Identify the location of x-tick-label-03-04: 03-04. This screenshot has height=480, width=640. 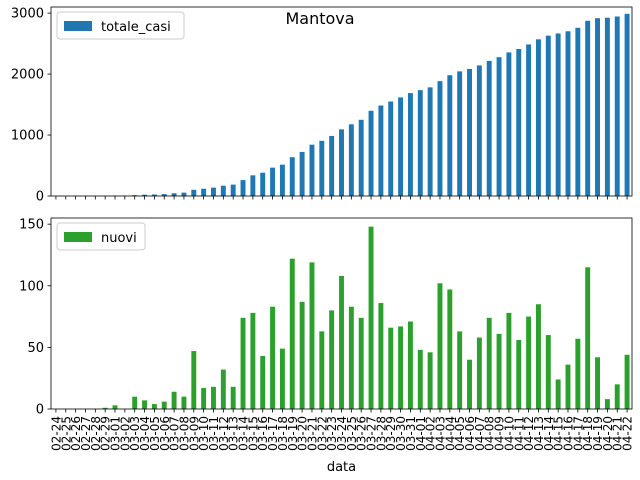
(145, 433).